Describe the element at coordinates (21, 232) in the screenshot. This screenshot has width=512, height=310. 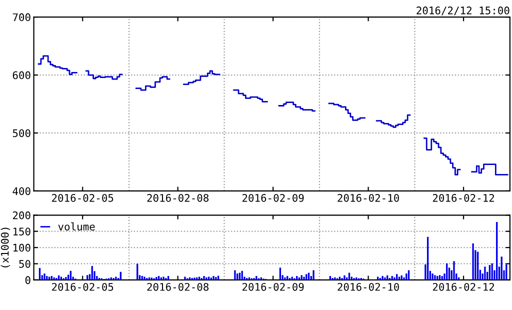
I see `y-tick-label: 150` at that location.